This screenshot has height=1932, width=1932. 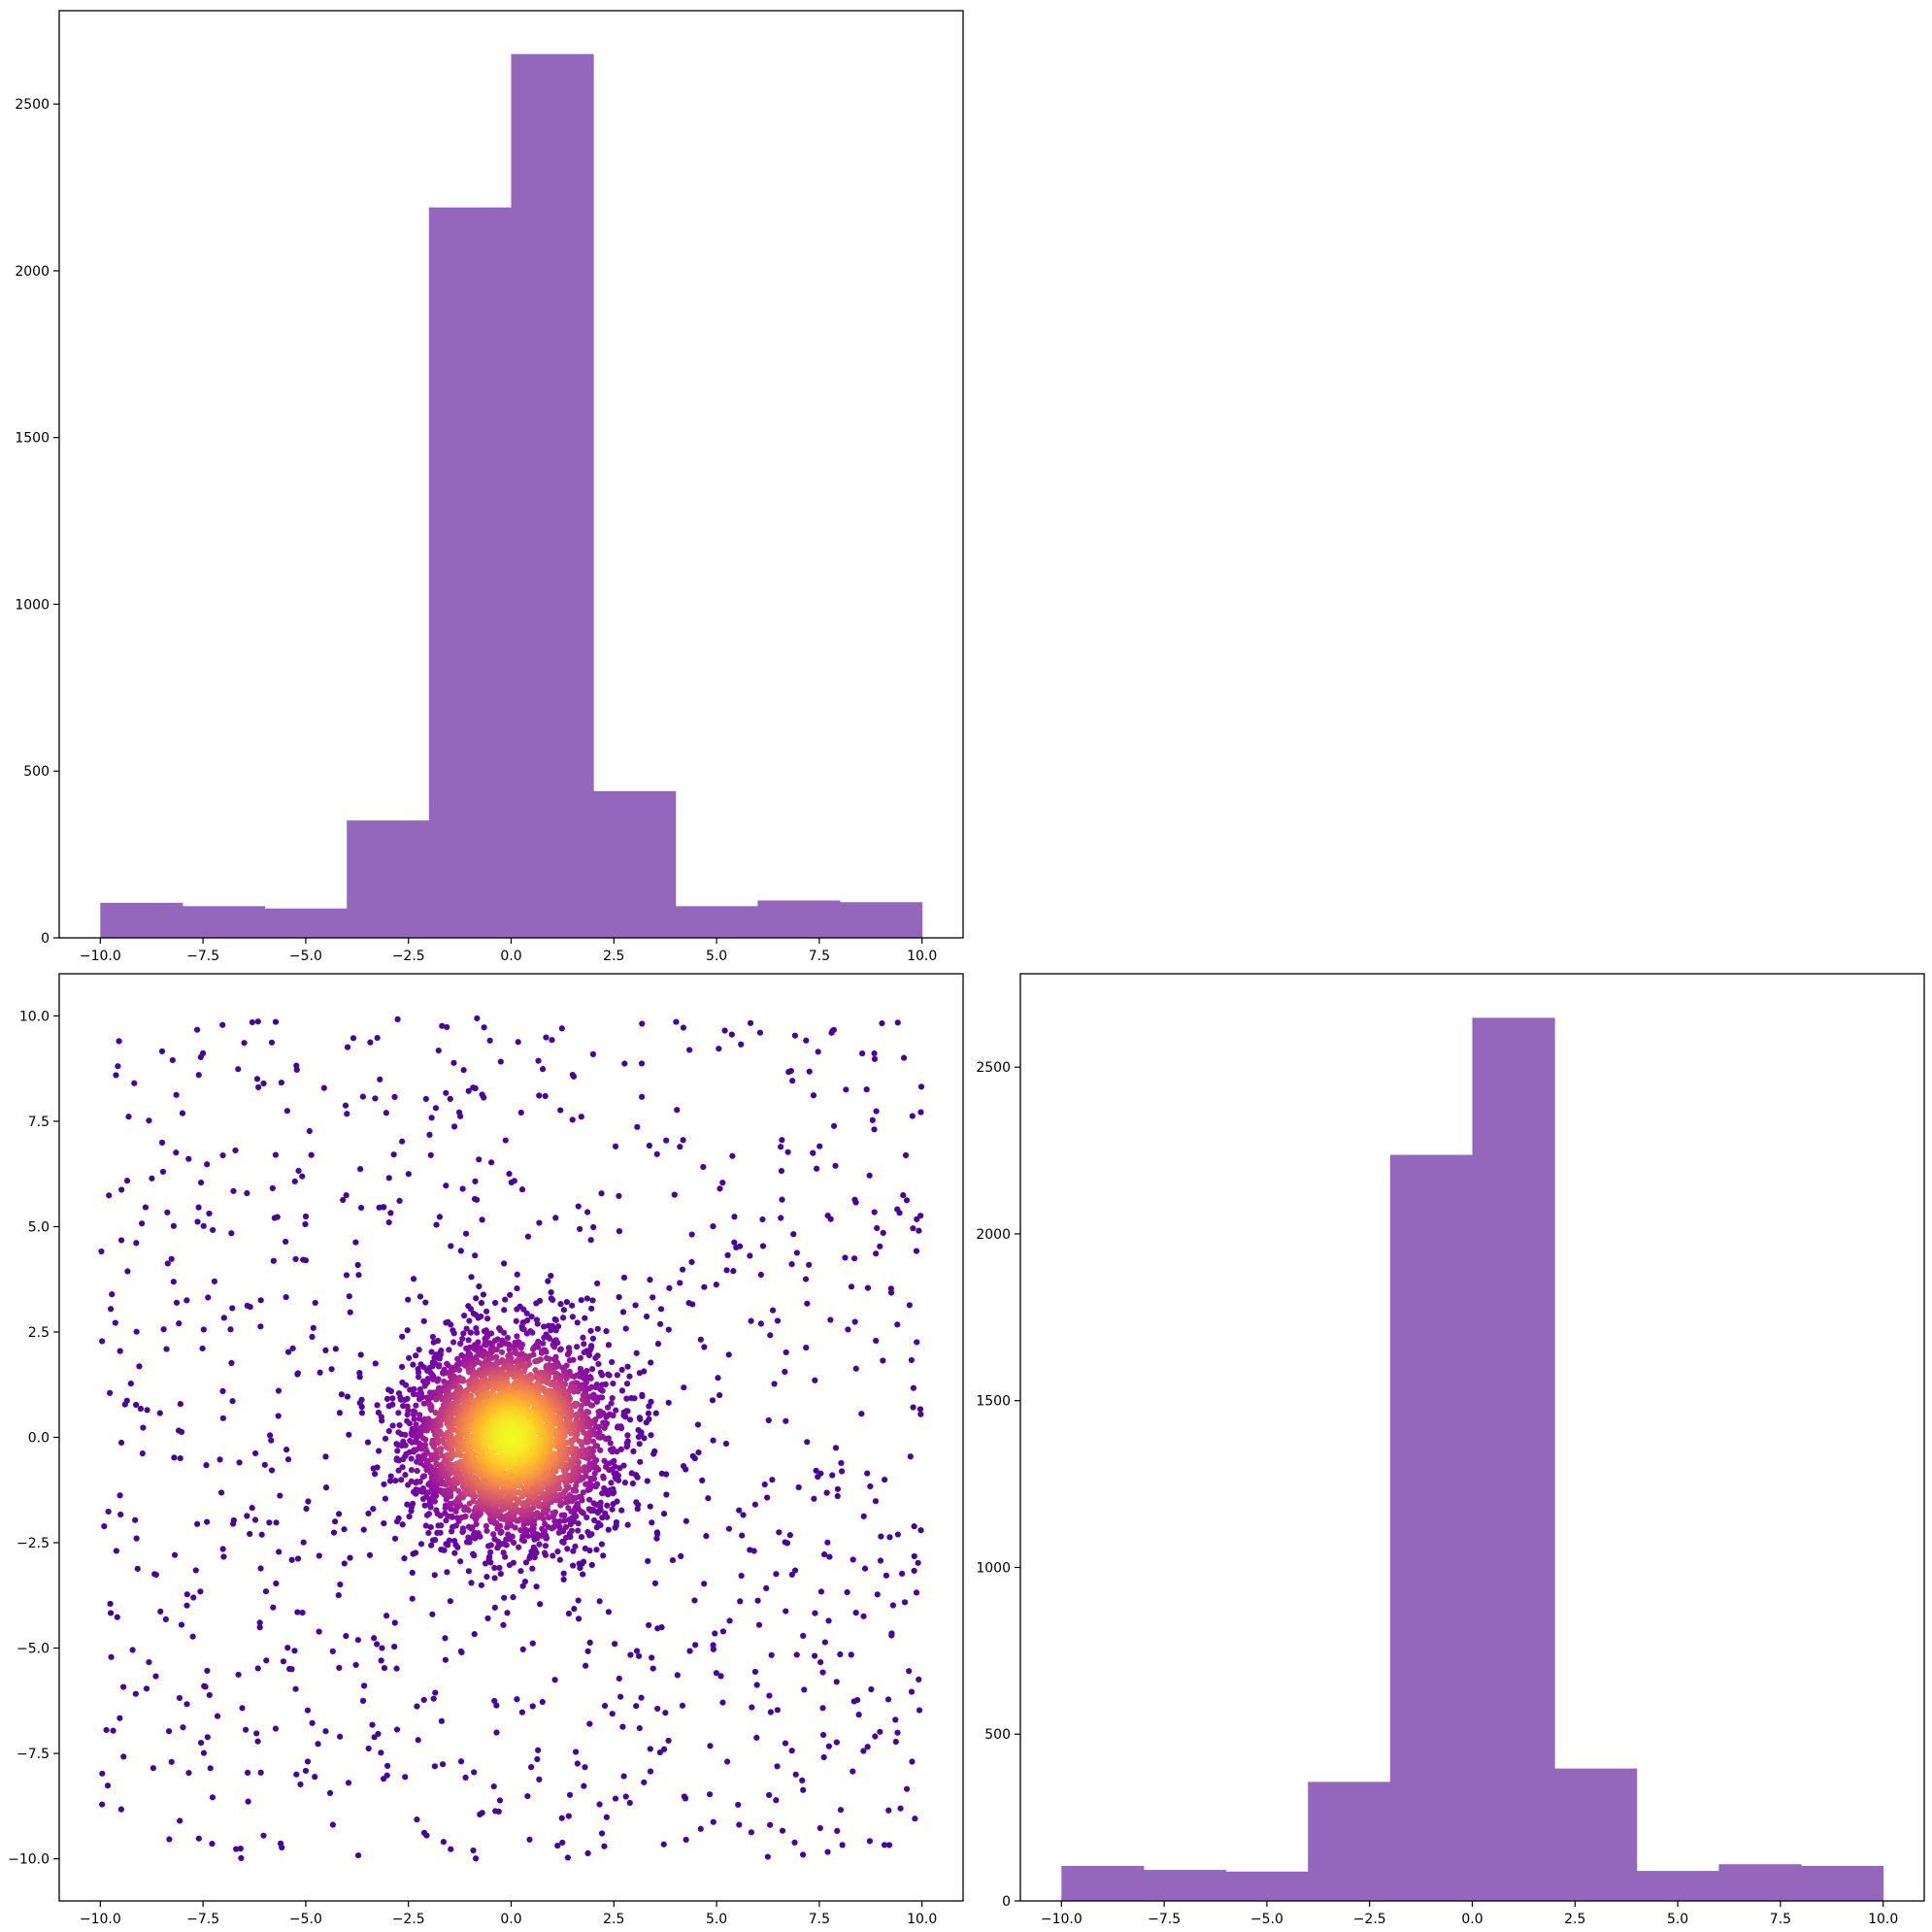 What do you see at coordinates (32, 272) in the screenshot?
I see `top-hist-y-tick-label: 2000` at bounding box center [32, 272].